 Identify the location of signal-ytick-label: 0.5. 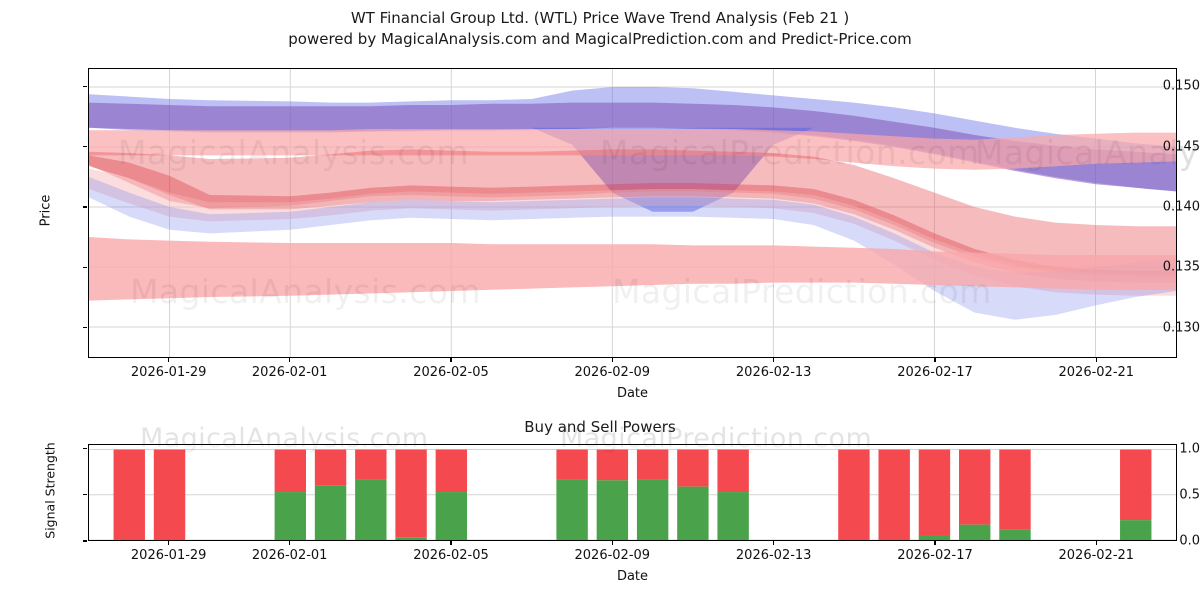
(1189, 495).